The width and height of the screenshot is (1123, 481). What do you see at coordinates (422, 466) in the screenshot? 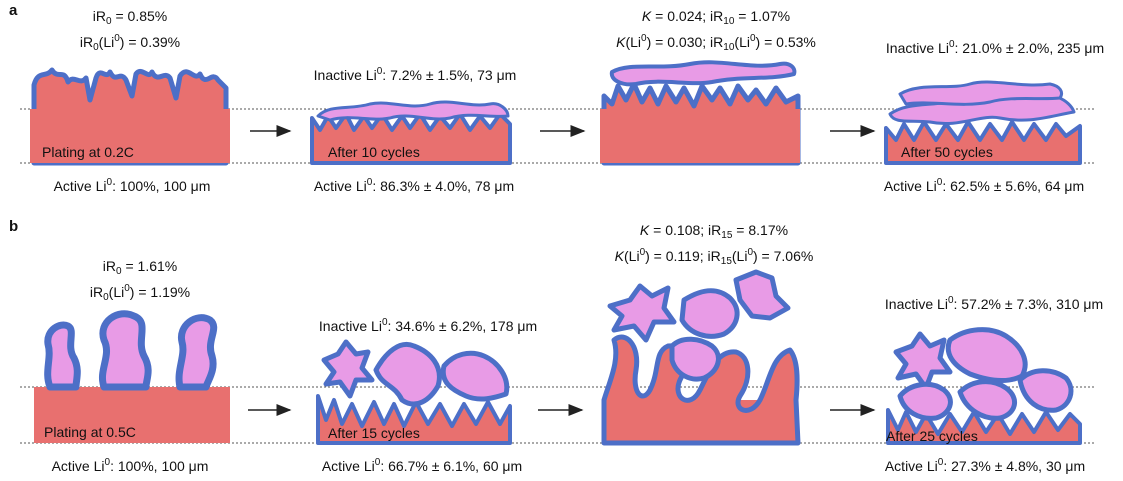
I see `active-li-stat: Active Li0: 66.7% ± 6.1%, 60 μm` at bounding box center [422, 466].